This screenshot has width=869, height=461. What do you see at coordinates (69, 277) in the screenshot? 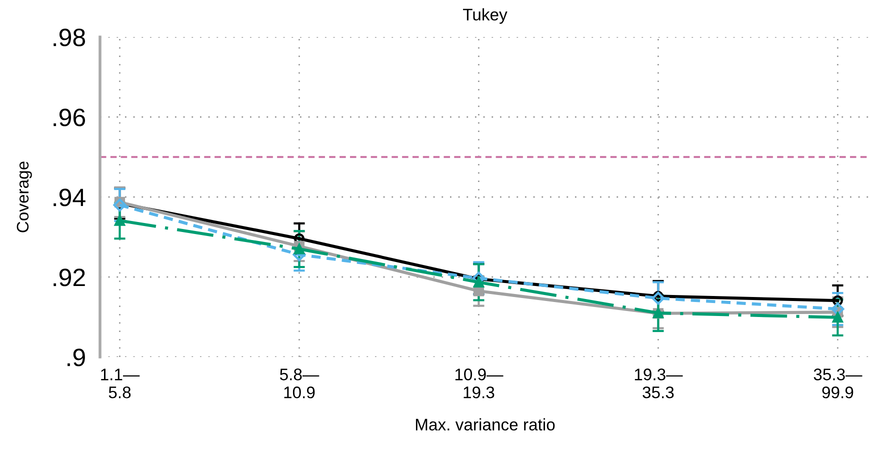
I see `y-tick-label: .92` at bounding box center [69, 277].